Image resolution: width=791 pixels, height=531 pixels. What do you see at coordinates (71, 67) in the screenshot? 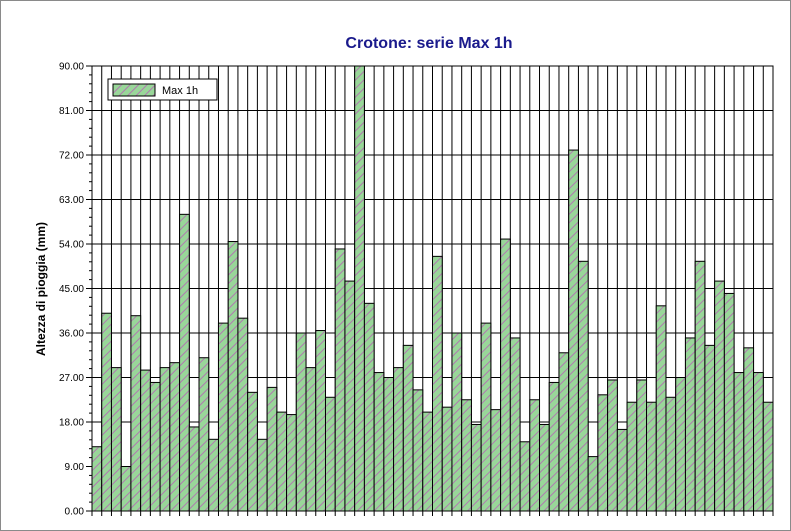
I see `y-tick-label: 90.00` at bounding box center [71, 67].